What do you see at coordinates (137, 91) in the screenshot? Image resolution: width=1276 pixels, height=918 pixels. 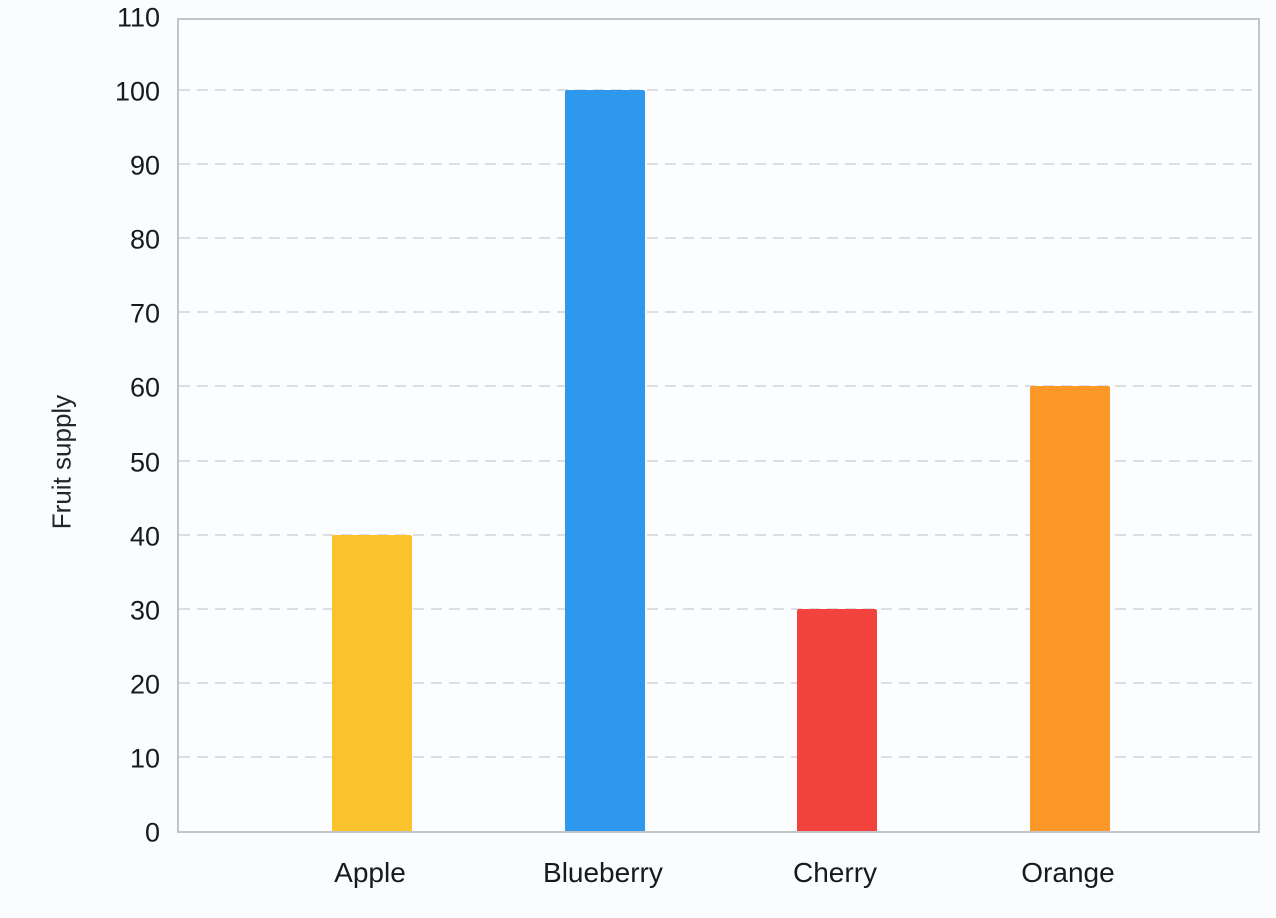 I see `y-tick-label-100: 100` at bounding box center [137, 91].